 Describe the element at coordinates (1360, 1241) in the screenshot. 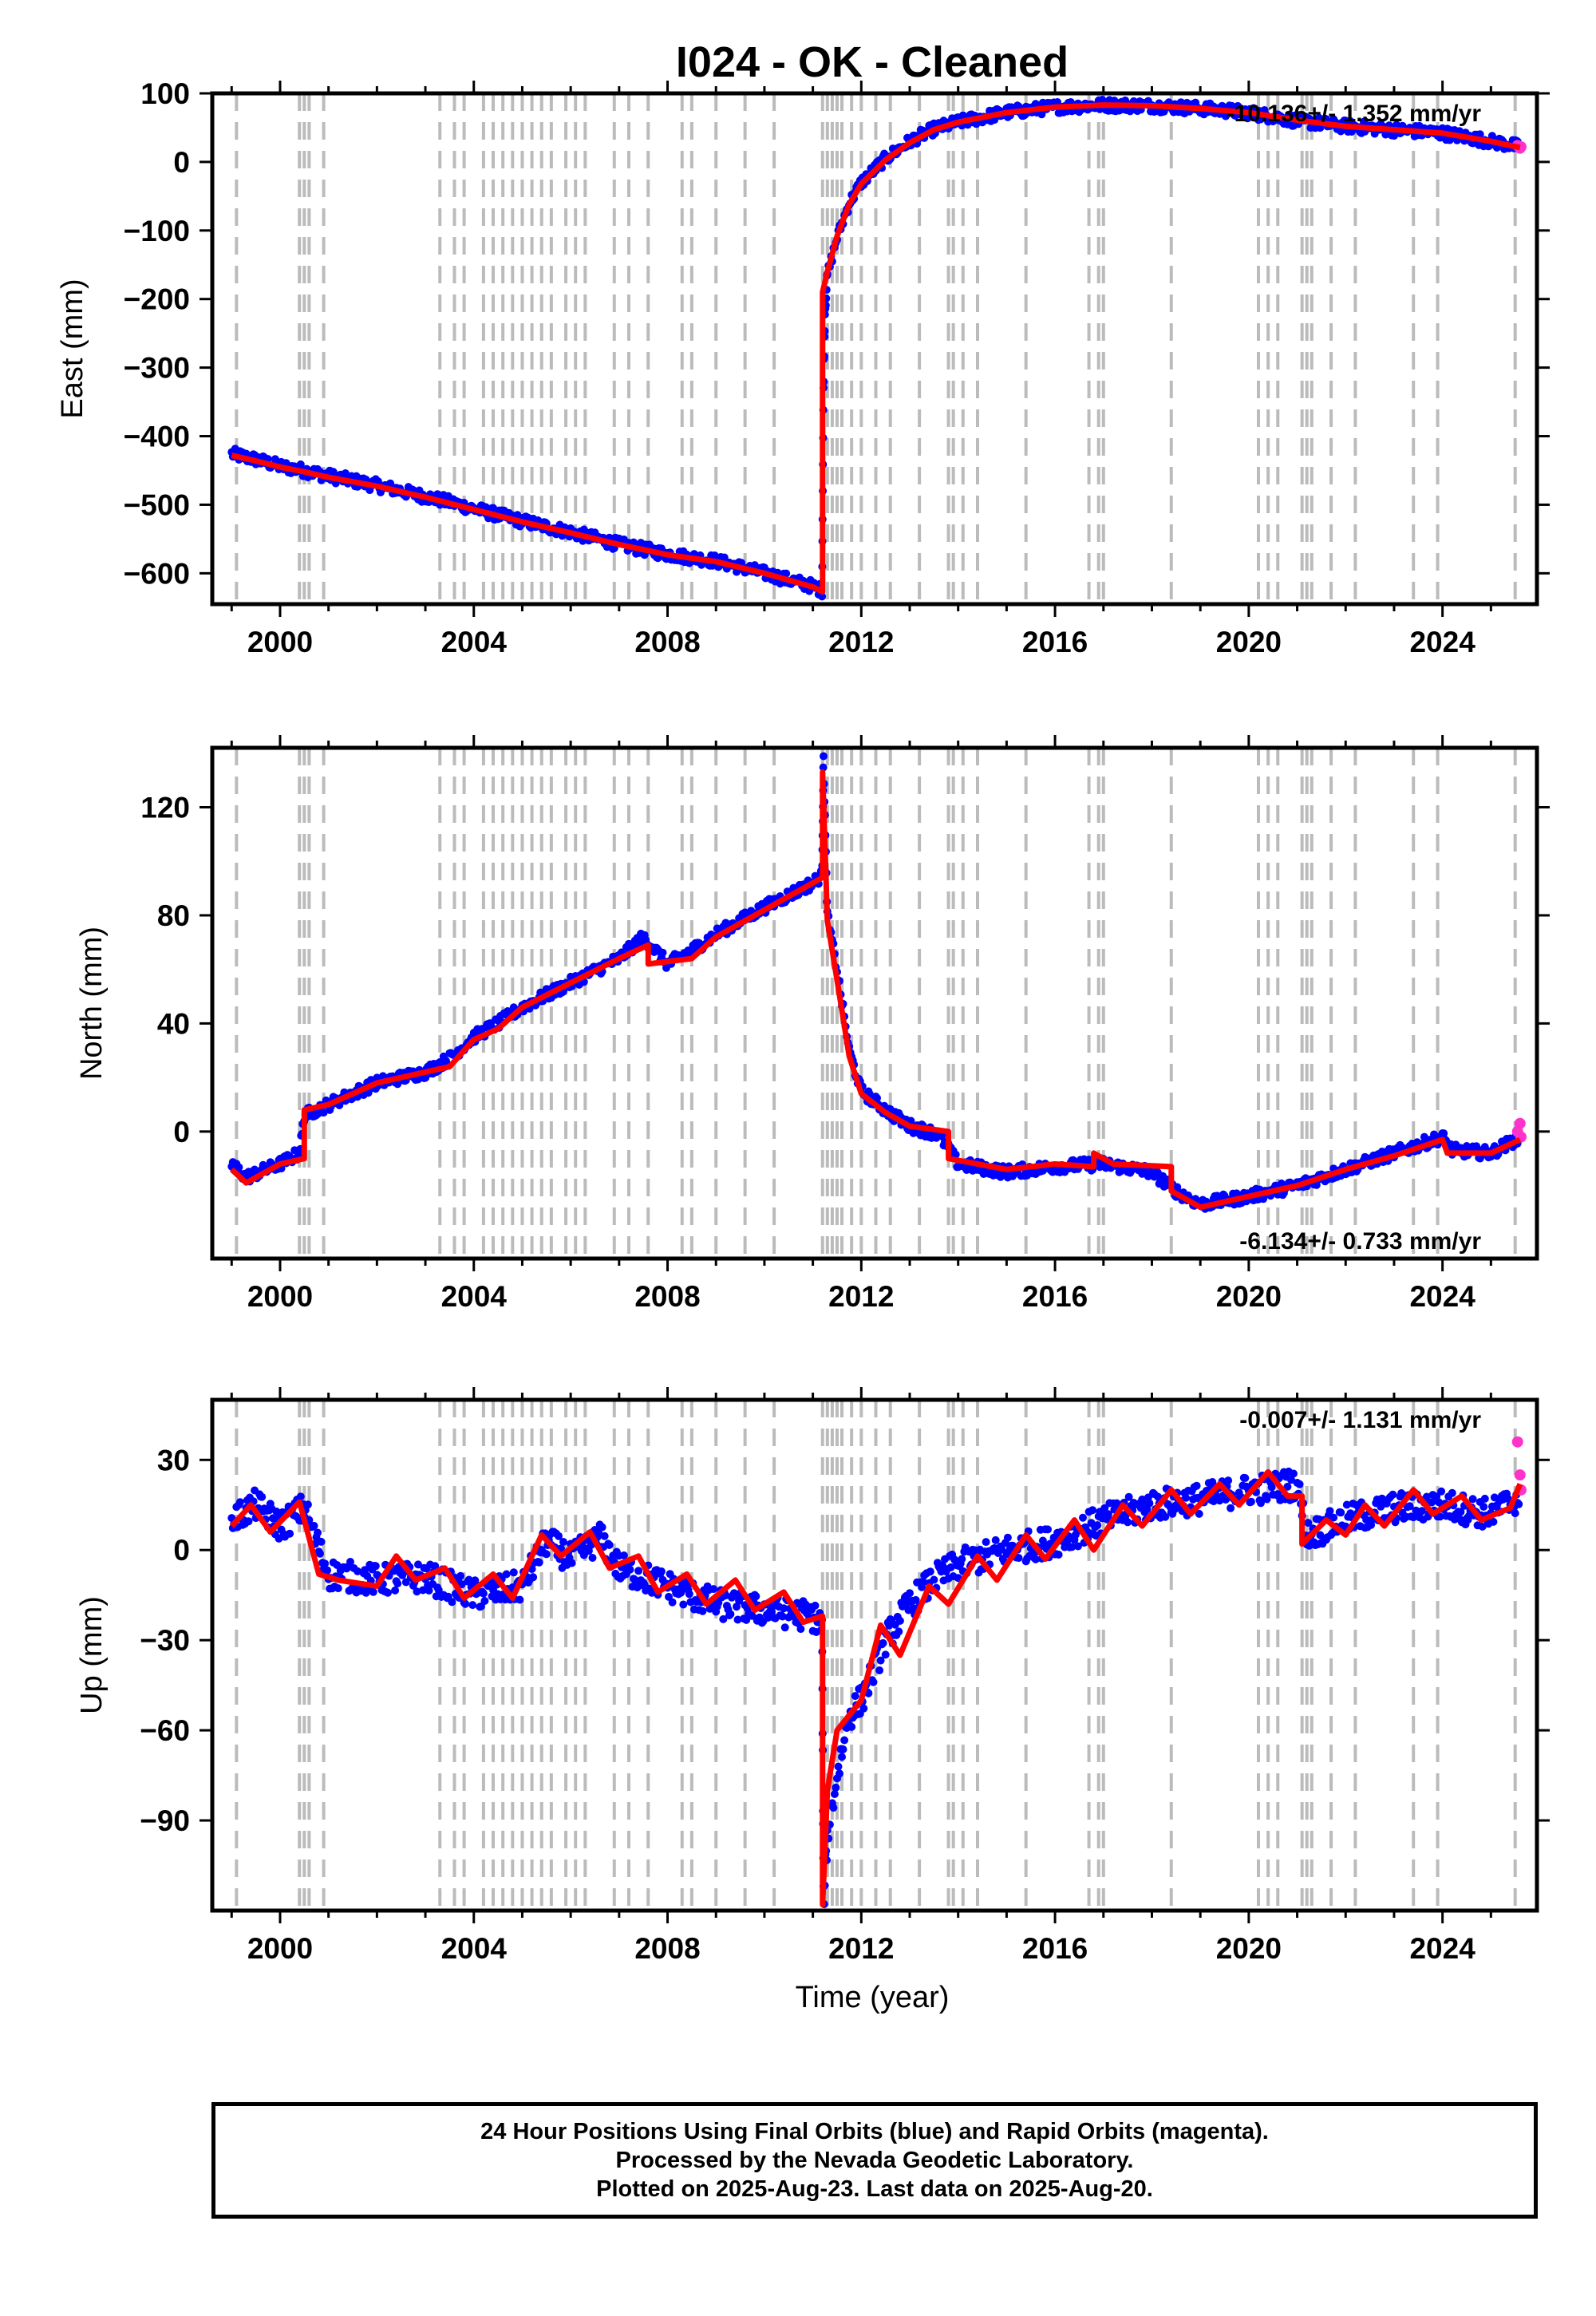

I see `rate-annotation: -6.134+/- 0.733 mm/yr` at that location.